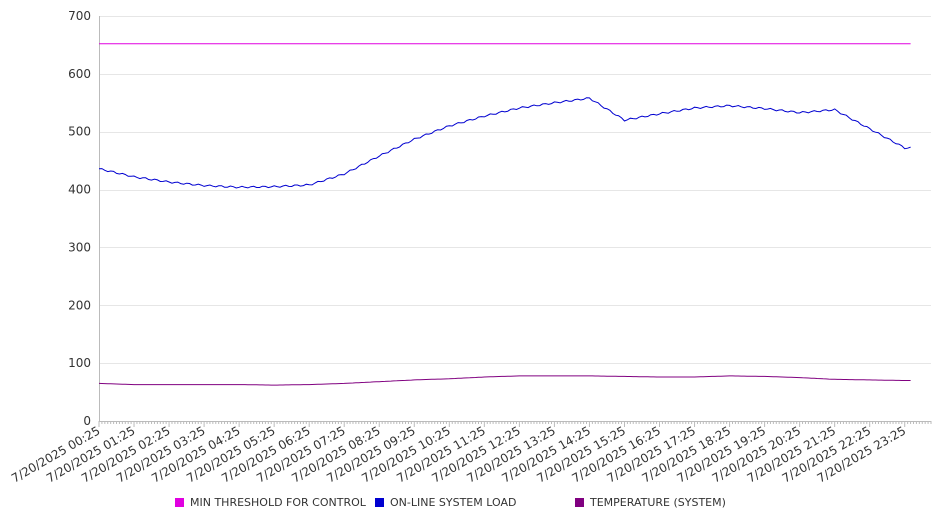 Image resolution: width=946 pixels, height=526 pixels. What do you see at coordinates (379, 502) in the screenshot?
I see `legend-swatch-system-load` at bounding box center [379, 502].